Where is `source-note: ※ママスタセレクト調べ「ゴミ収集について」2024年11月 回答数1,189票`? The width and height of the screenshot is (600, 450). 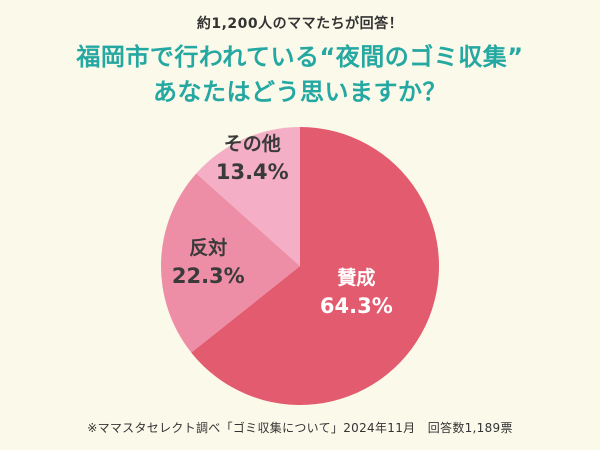 source-note: ※ママスタセレクト調べ「ゴミ収集について」2024年11月 回答数1,189票 is located at coordinates (300, 428).